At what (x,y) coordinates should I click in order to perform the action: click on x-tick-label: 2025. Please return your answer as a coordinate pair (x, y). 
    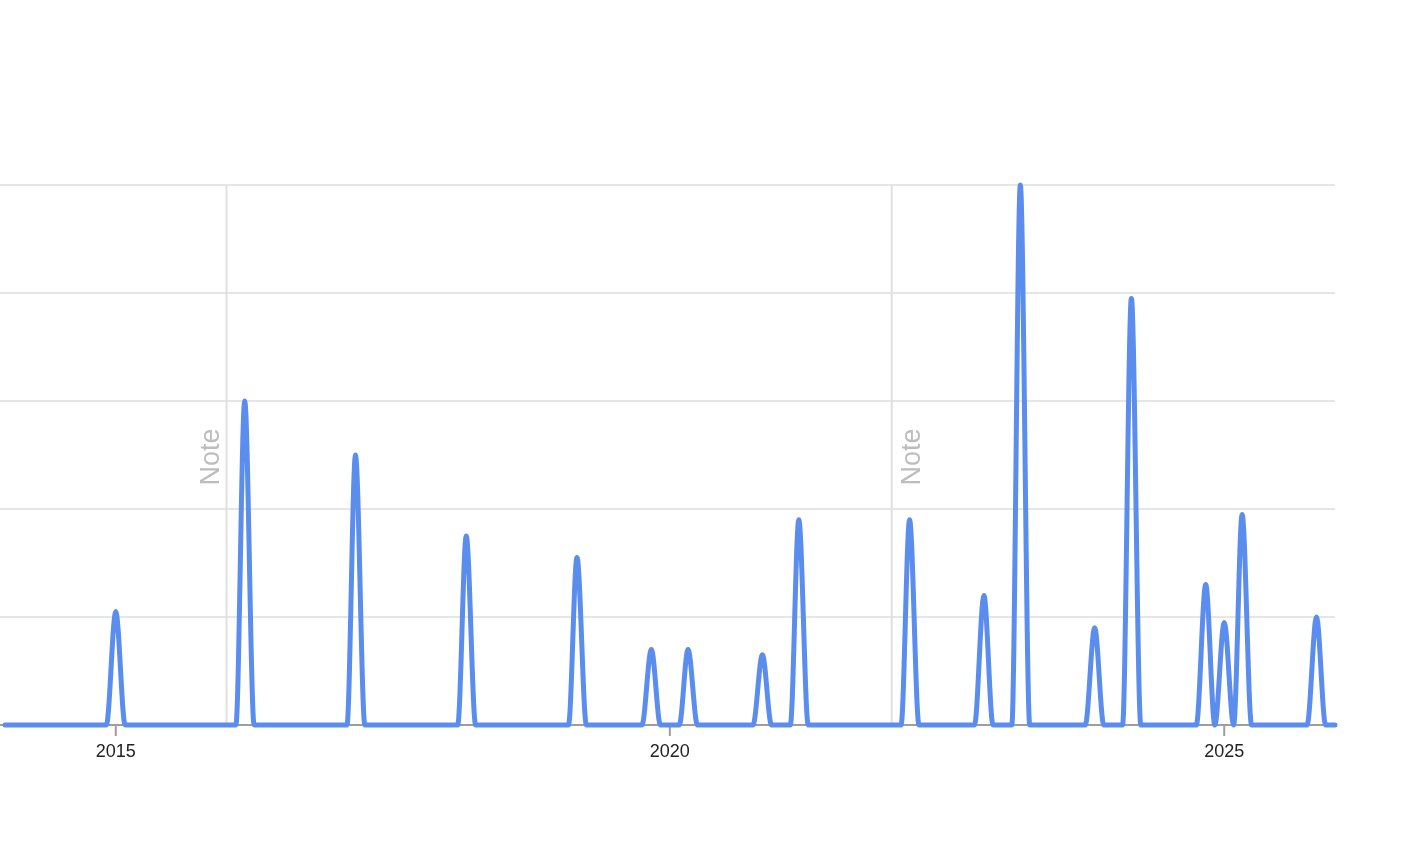
    Looking at the image, I should click on (1224, 751).